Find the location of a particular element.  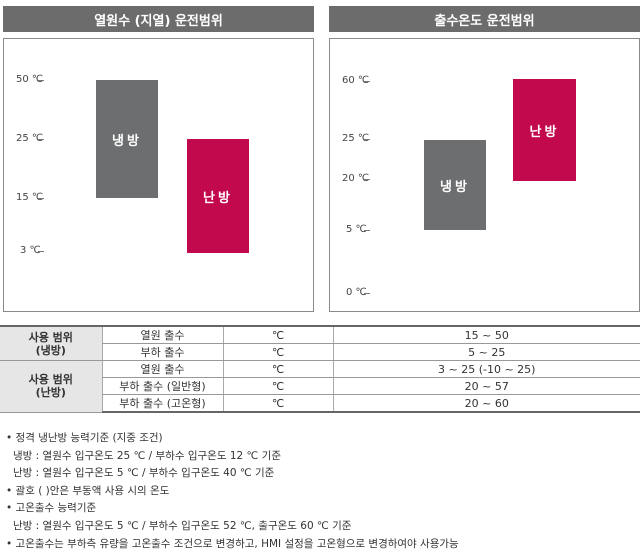

note-item: 괄호 ( )안은 부동액 사용 시의 온도 is located at coordinates (232, 492).